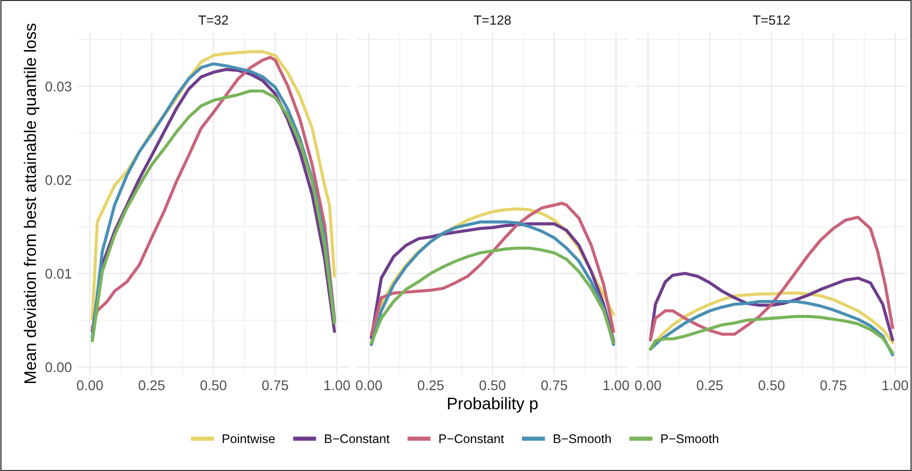 The width and height of the screenshot is (912, 471). Describe the element at coordinates (689, 439) in the screenshot. I see `legend-label: P−Smooth` at that location.